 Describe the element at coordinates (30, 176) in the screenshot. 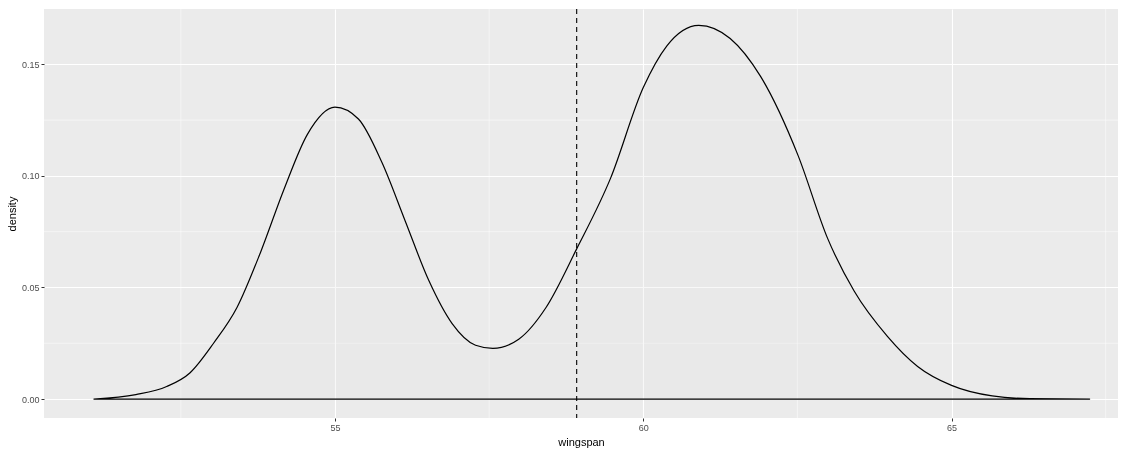

I see `y-tick-label: 0.10` at that location.